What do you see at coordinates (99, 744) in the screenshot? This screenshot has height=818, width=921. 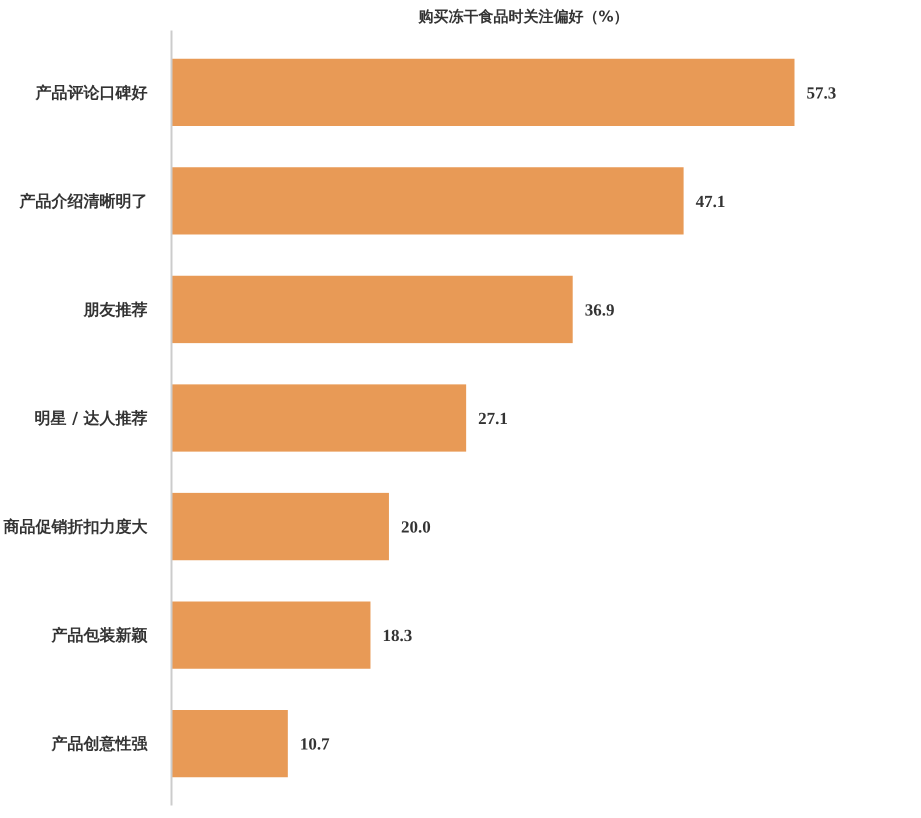 I see `y-tick-label: 产品创意性强` at bounding box center [99, 744].